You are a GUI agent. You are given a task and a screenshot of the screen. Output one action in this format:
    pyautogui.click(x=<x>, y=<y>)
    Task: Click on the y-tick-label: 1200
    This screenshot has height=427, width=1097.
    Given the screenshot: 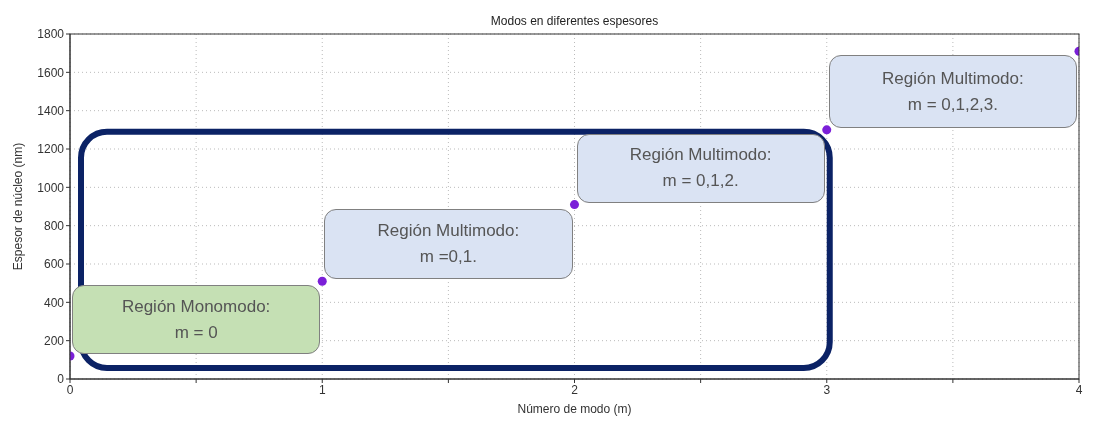 What is the action you would take?
    pyautogui.click(x=51, y=149)
    